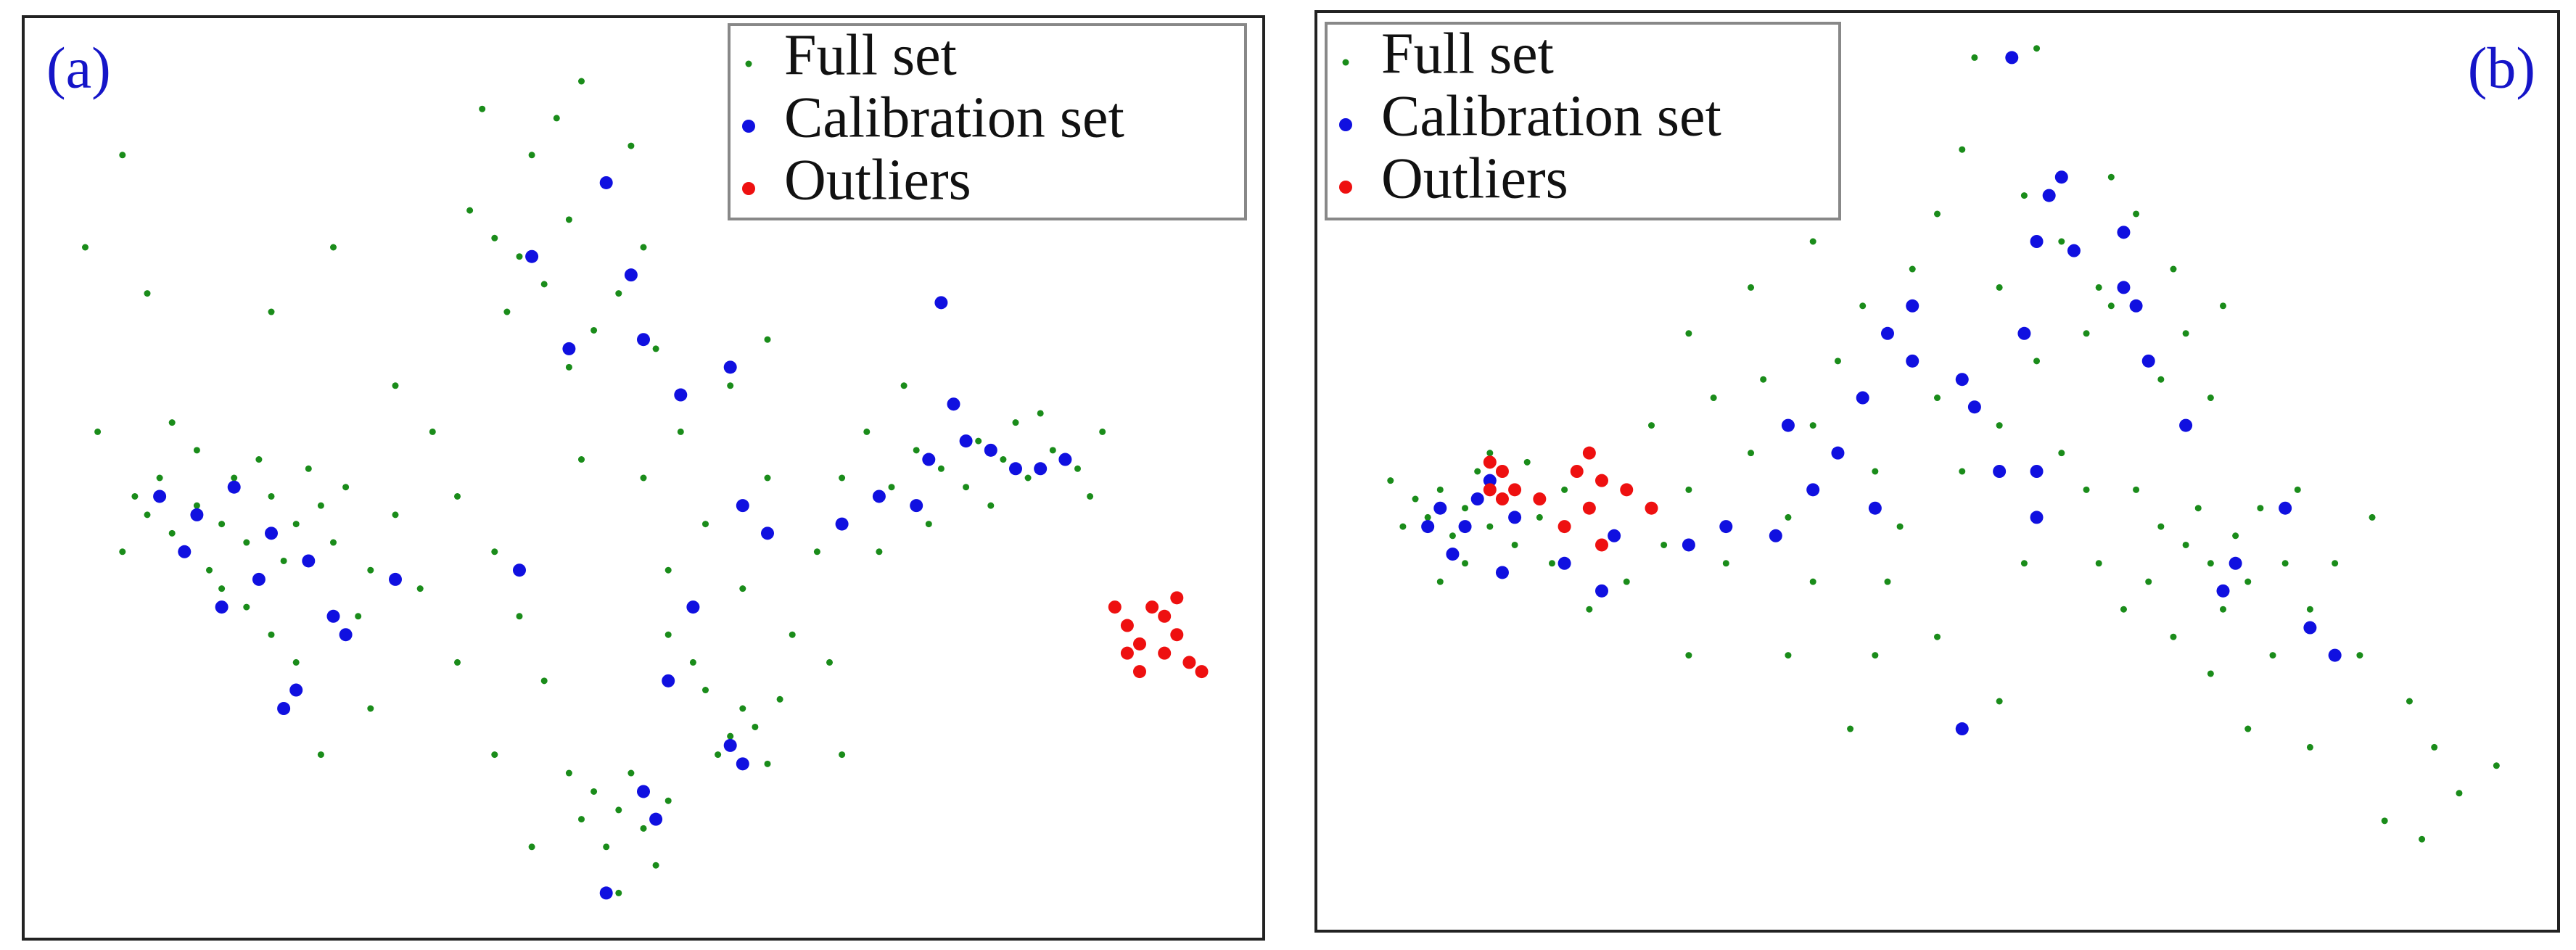 The height and width of the screenshot is (950, 2576). Describe the element at coordinates (1474, 178) in the screenshot. I see `legend-label: Outliers` at that location.